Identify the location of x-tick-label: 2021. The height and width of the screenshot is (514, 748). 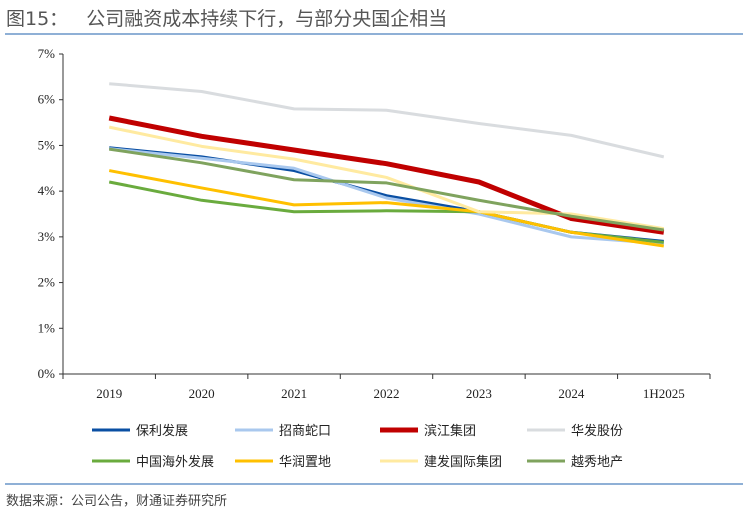
(294, 393).